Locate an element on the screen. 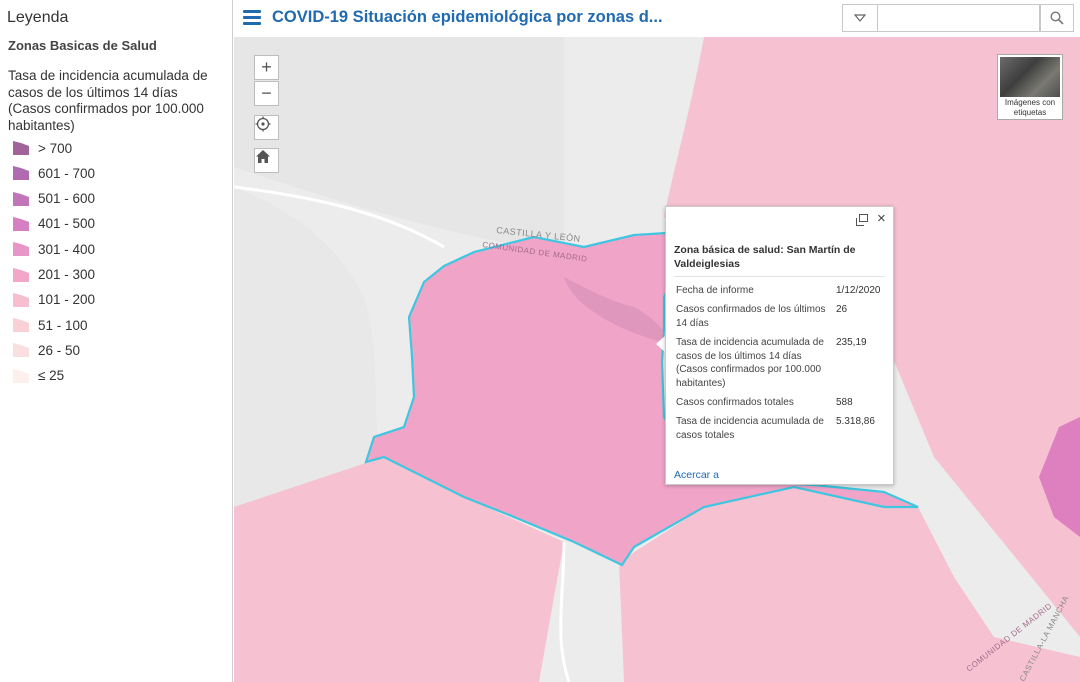 Image resolution: width=1080 pixels, height=682 pixels. zoom-to-link: Acercar a is located at coordinates (696, 475).